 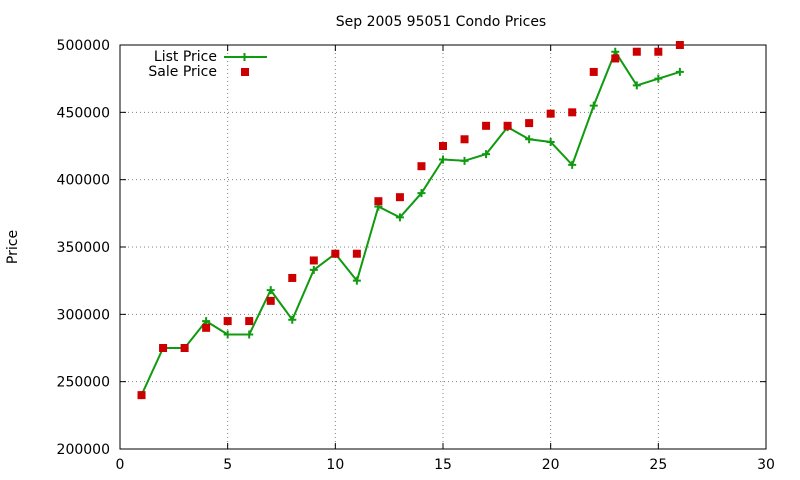 I want to click on y-tick-label: 300000, so click(x=83, y=315).